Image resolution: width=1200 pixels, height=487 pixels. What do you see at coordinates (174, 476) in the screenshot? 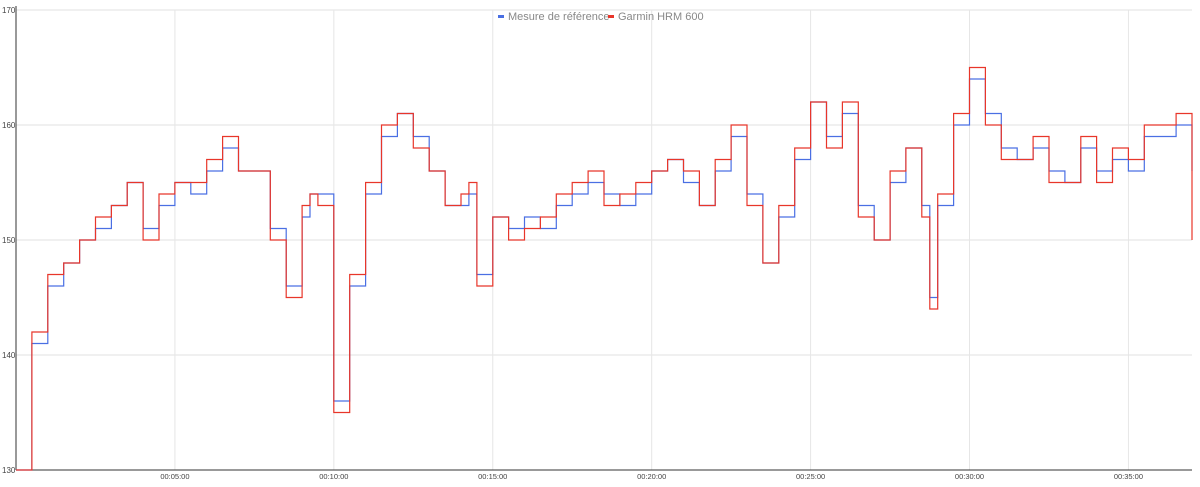
I see `x-tick-label: 00:05:00` at bounding box center [174, 476].